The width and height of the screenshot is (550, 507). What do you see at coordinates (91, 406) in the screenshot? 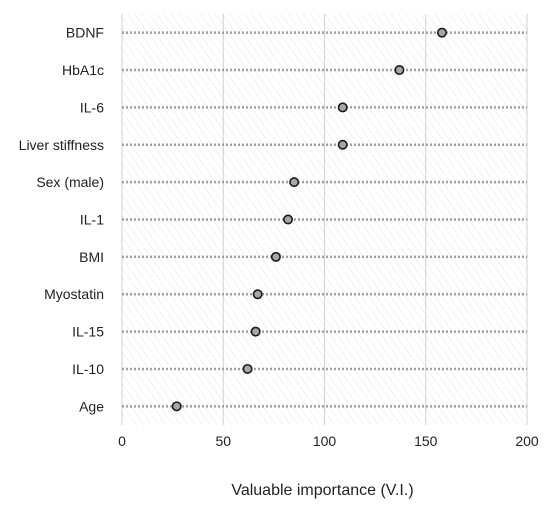
I see `category-label: Age` at bounding box center [91, 406].